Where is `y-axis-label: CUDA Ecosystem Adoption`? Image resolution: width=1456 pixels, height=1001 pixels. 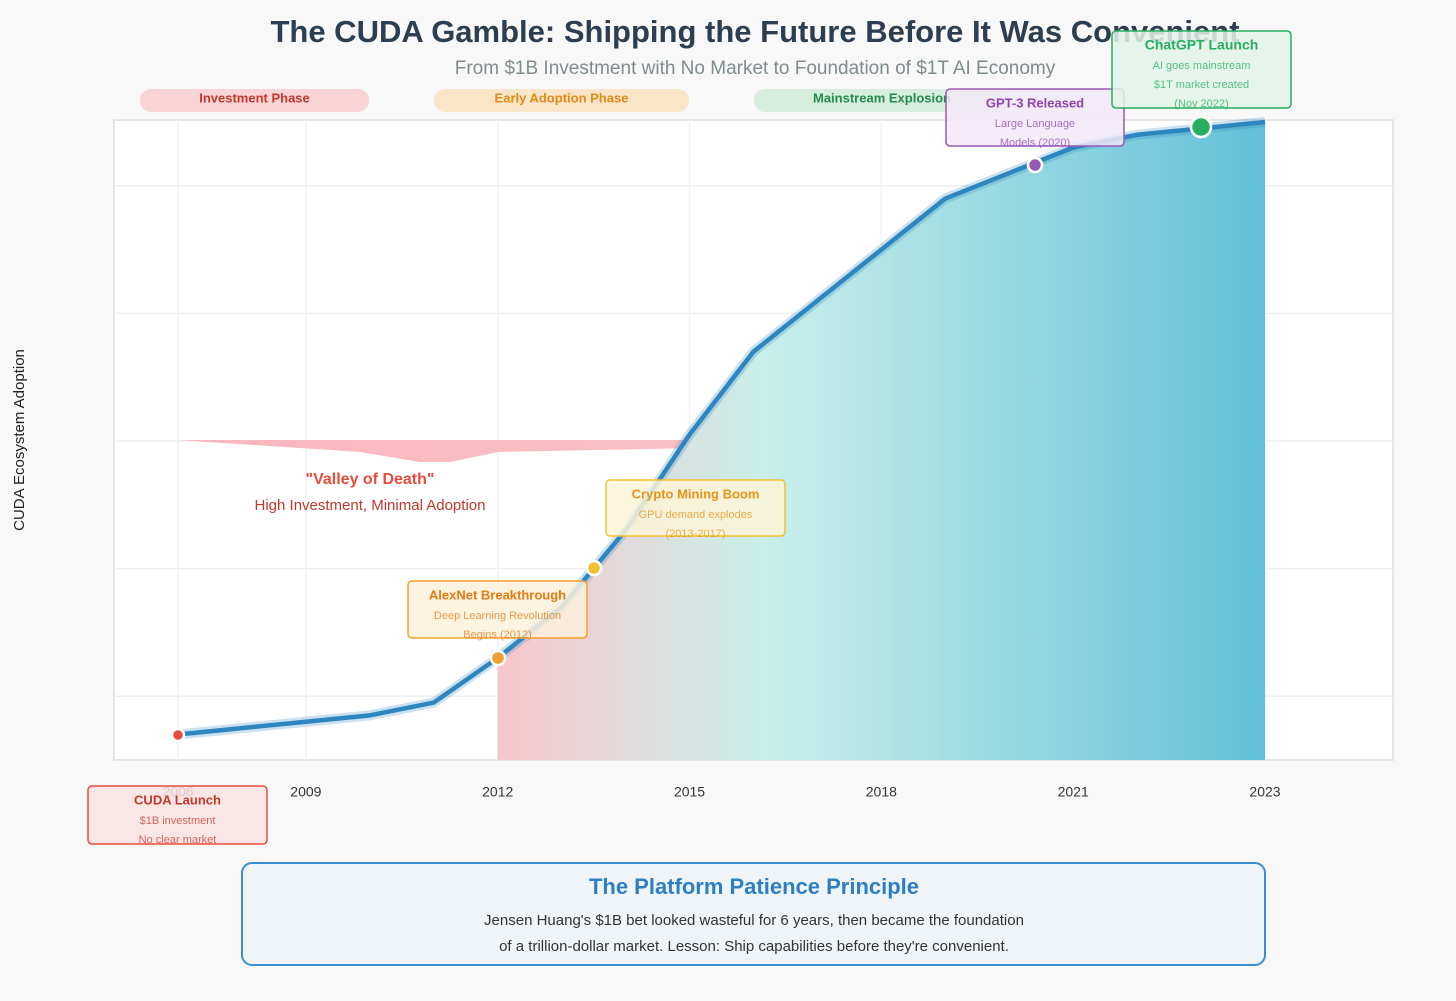 y-axis-label: CUDA Ecosystem Adoption is located at coordinates (19, 440).